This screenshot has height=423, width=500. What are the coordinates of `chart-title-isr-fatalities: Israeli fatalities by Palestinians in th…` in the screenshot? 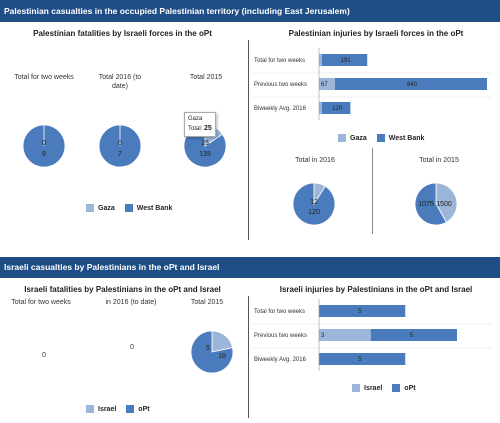 It's located at (122, 289).